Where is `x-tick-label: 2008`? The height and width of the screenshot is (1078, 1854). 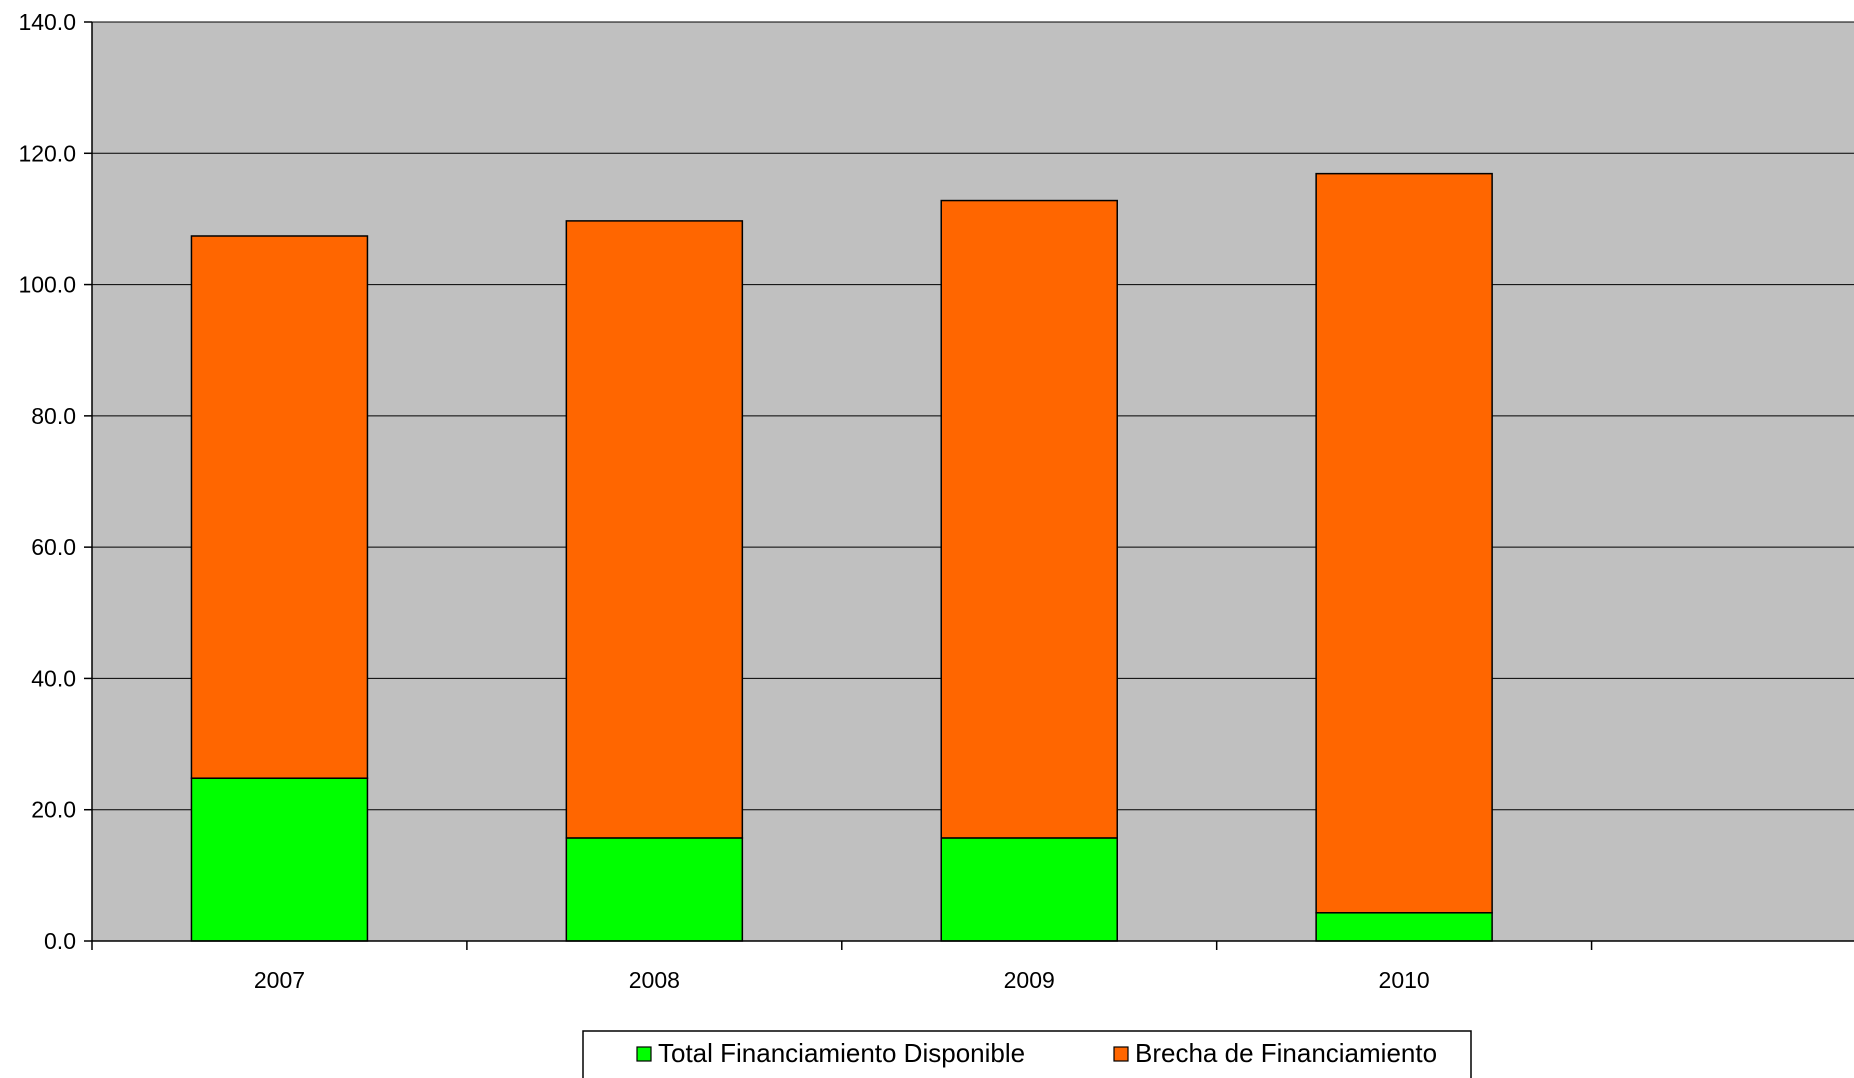
x-tick-label: 2008 is located at coordinates (654, 980).